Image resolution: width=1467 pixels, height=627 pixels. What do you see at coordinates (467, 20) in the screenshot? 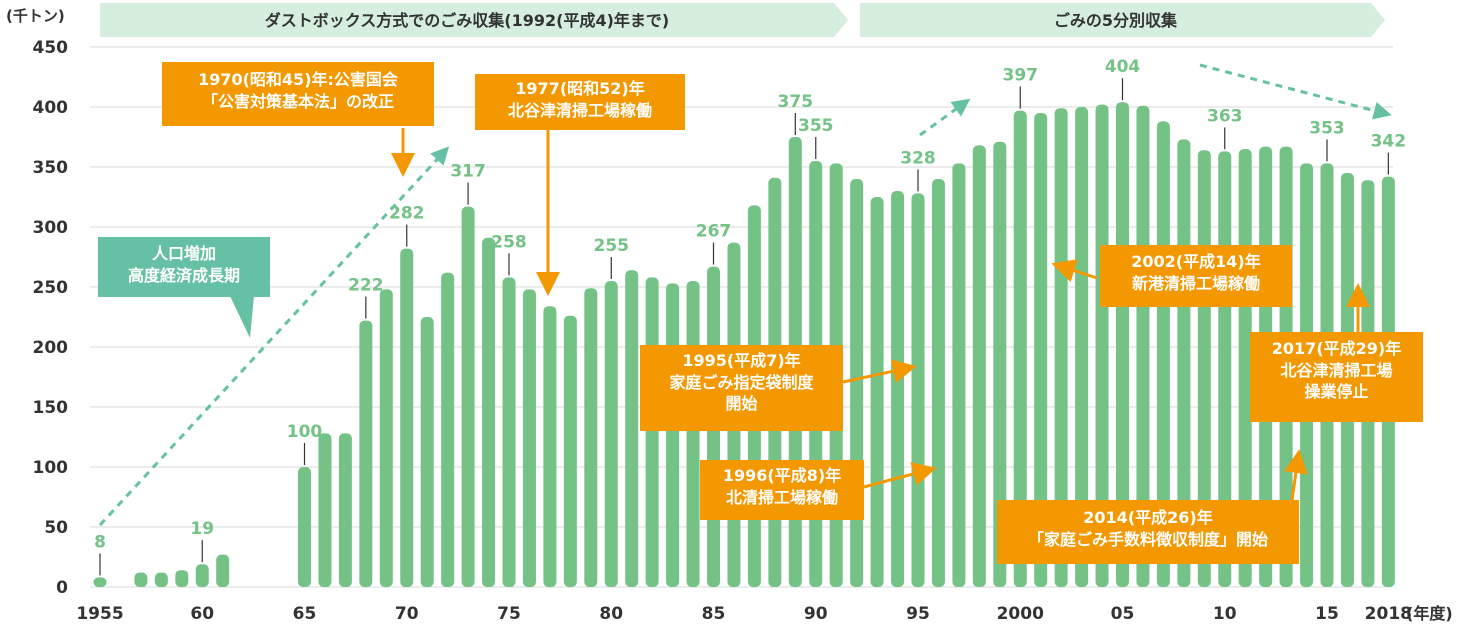
I see `period-label-1: ダストボックス方式でのごみ収集(1992(平成4)年まで)` at bounding box center [467, 20].